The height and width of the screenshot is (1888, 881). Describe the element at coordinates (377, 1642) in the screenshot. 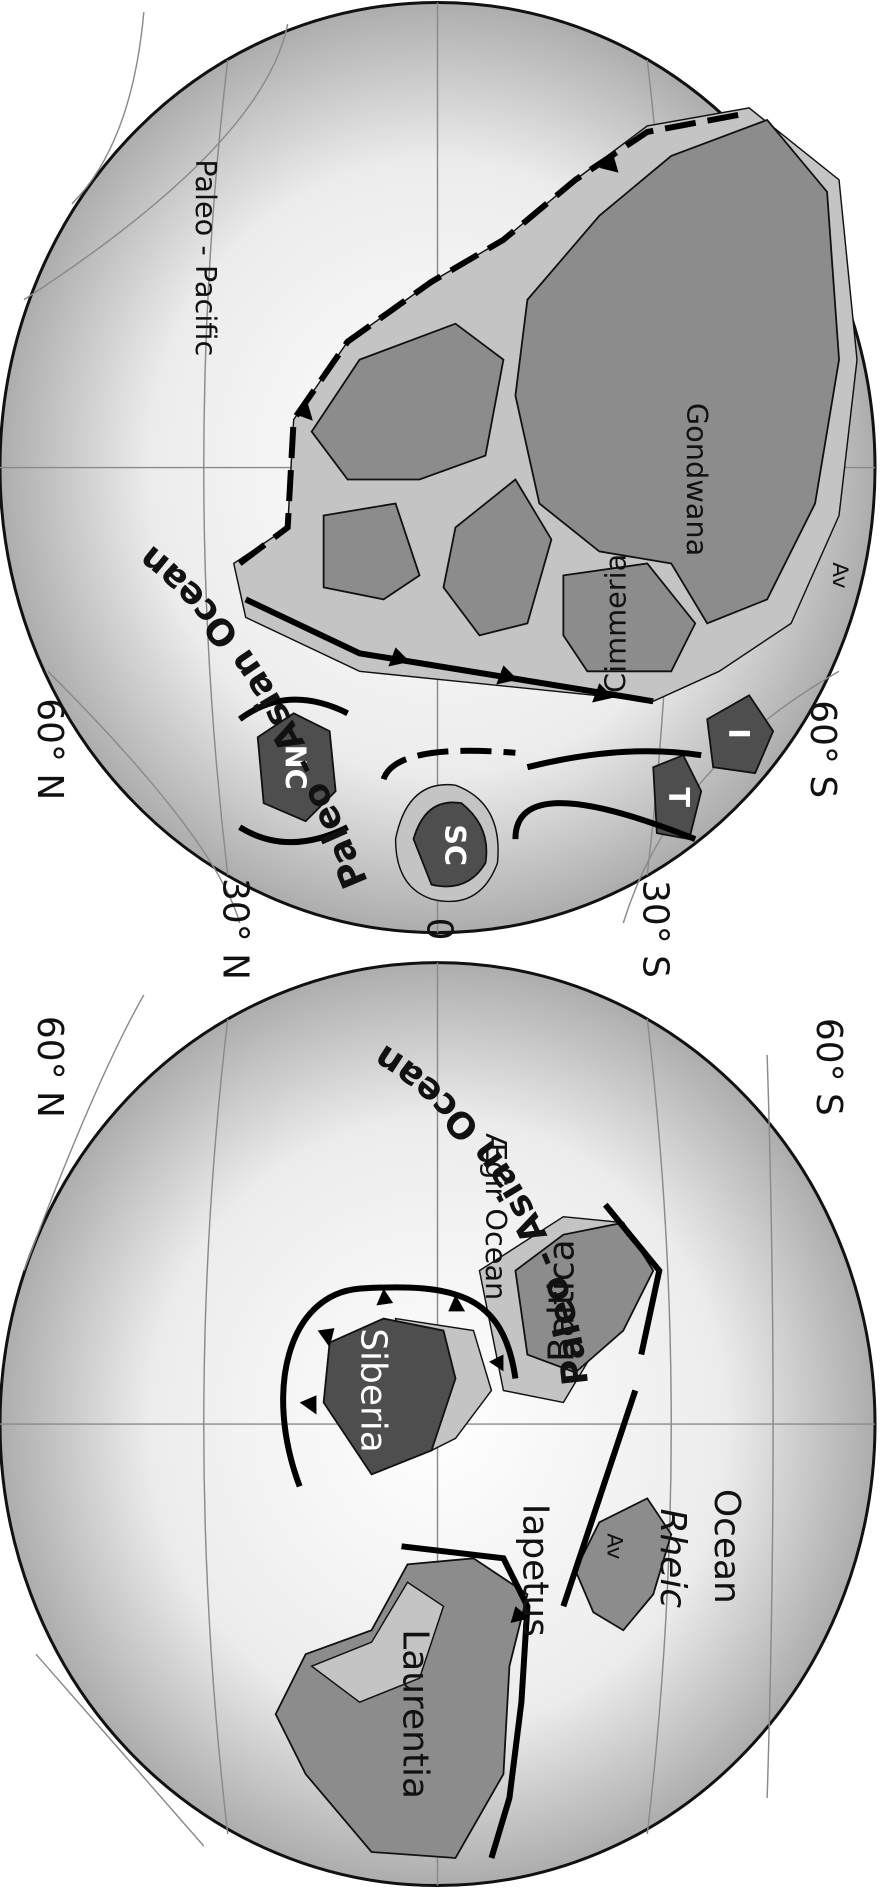

I see `shelf` at that location.